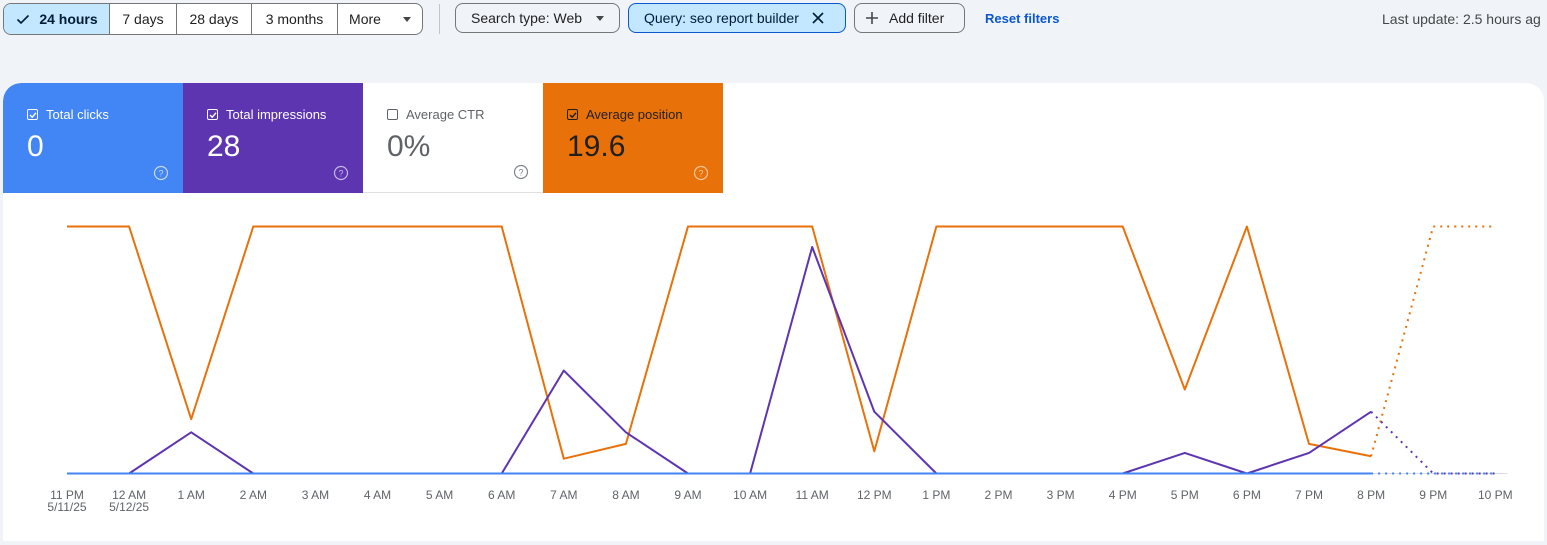 Image resolution: width=1547 pixels, height=545 pixels. I want to click on x-tick-label: 9 AM, so click(687, 495).